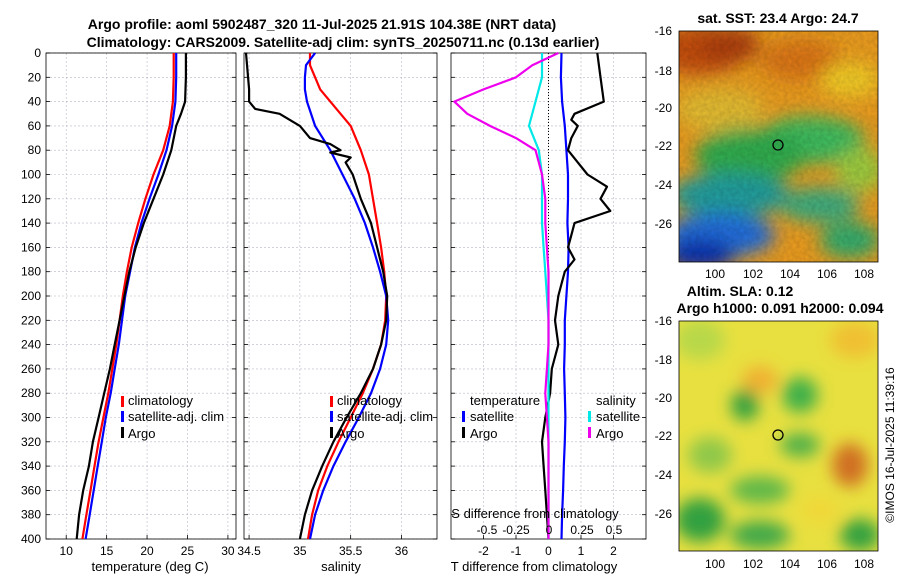  I want to click on sla-map-title2: Argo h1000: 0.091 h2000: 0.094, so click(779, 308).